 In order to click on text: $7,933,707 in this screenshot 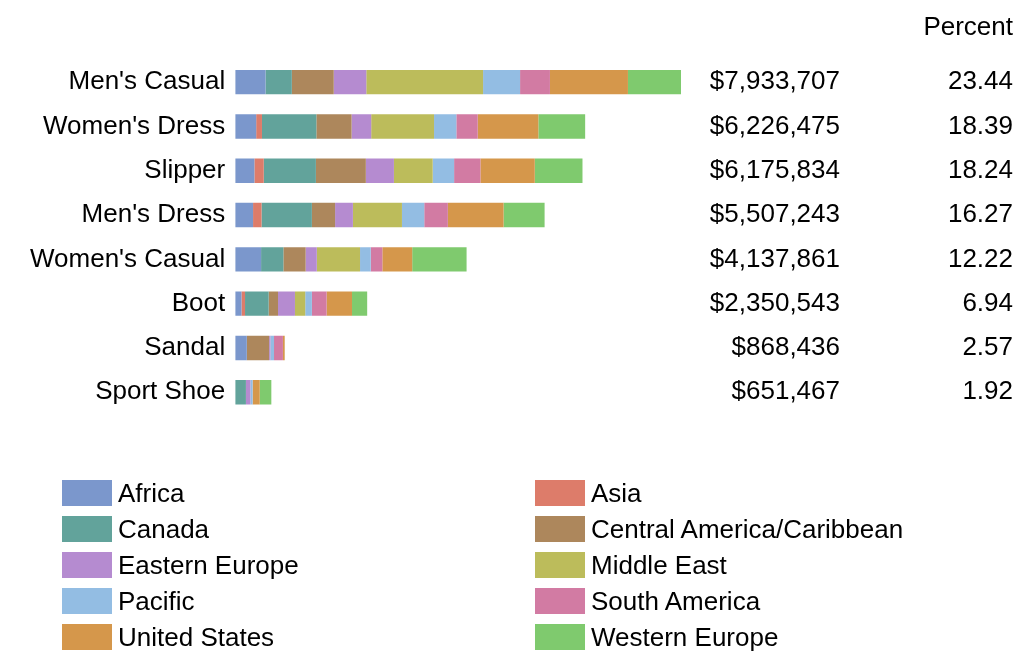, I will do `click(774, 80)`.